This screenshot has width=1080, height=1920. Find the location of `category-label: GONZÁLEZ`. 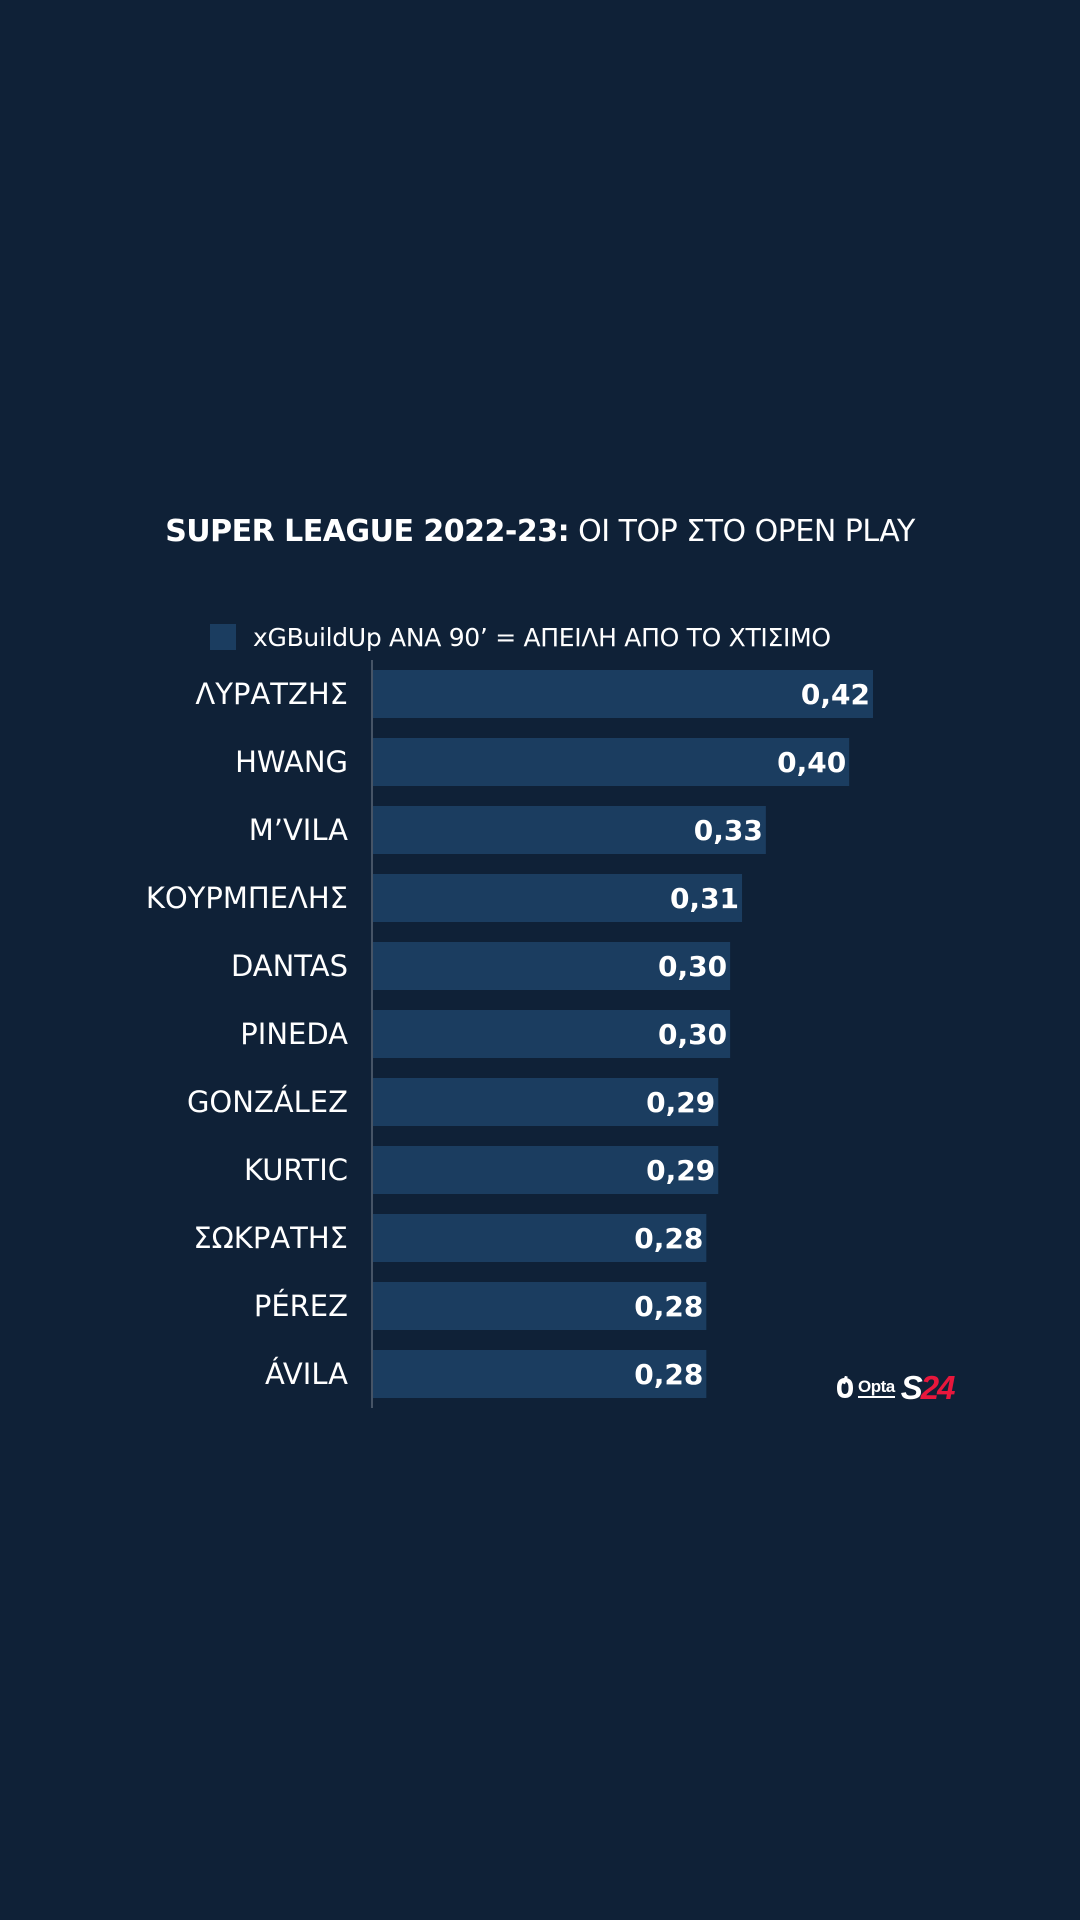

category-label: GONZÁLEZ is located at coordinates (267, 1102).